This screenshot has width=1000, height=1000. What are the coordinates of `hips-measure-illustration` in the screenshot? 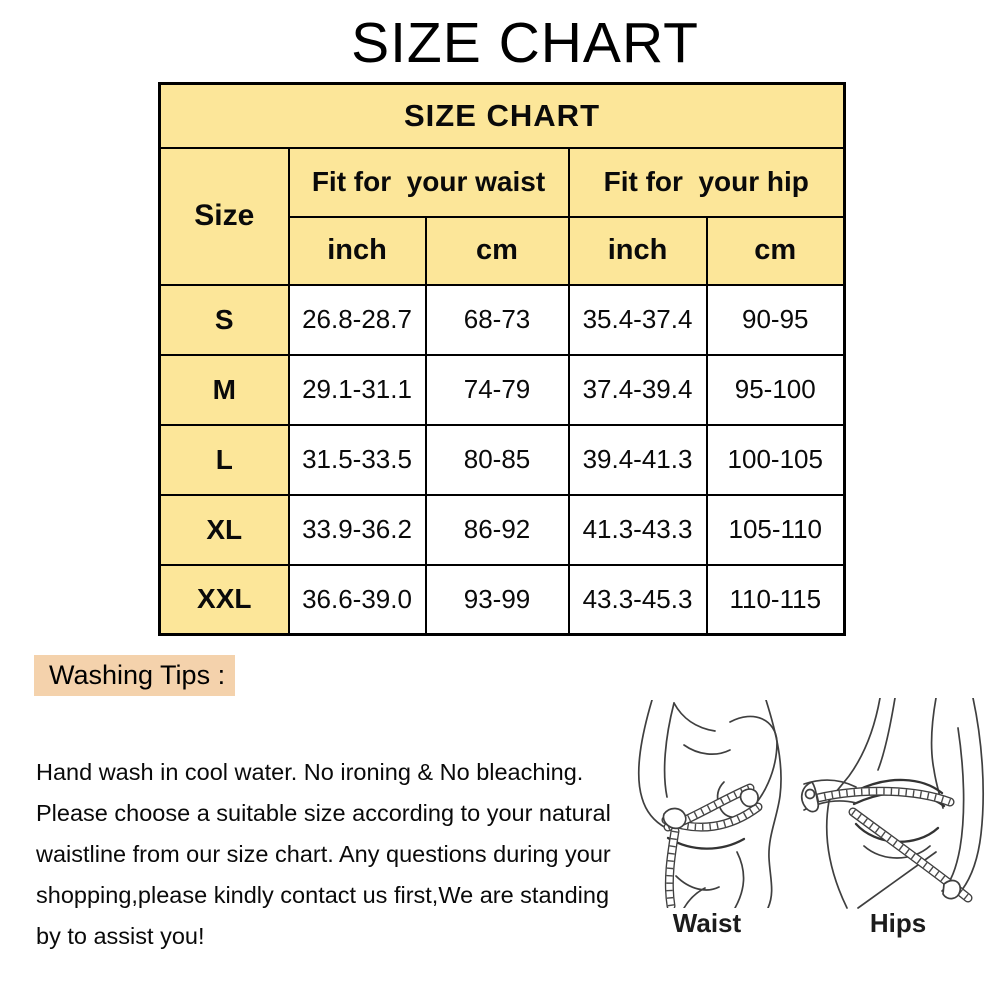 It's located at (892, 803).